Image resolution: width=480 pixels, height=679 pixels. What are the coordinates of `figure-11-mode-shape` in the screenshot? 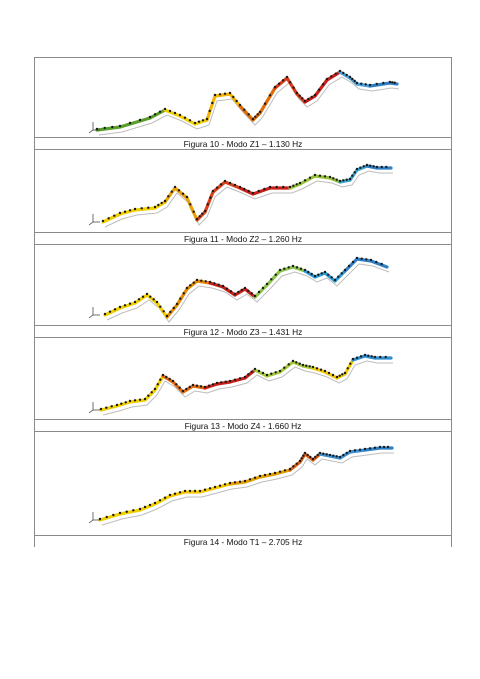 It's located at (243, 191).